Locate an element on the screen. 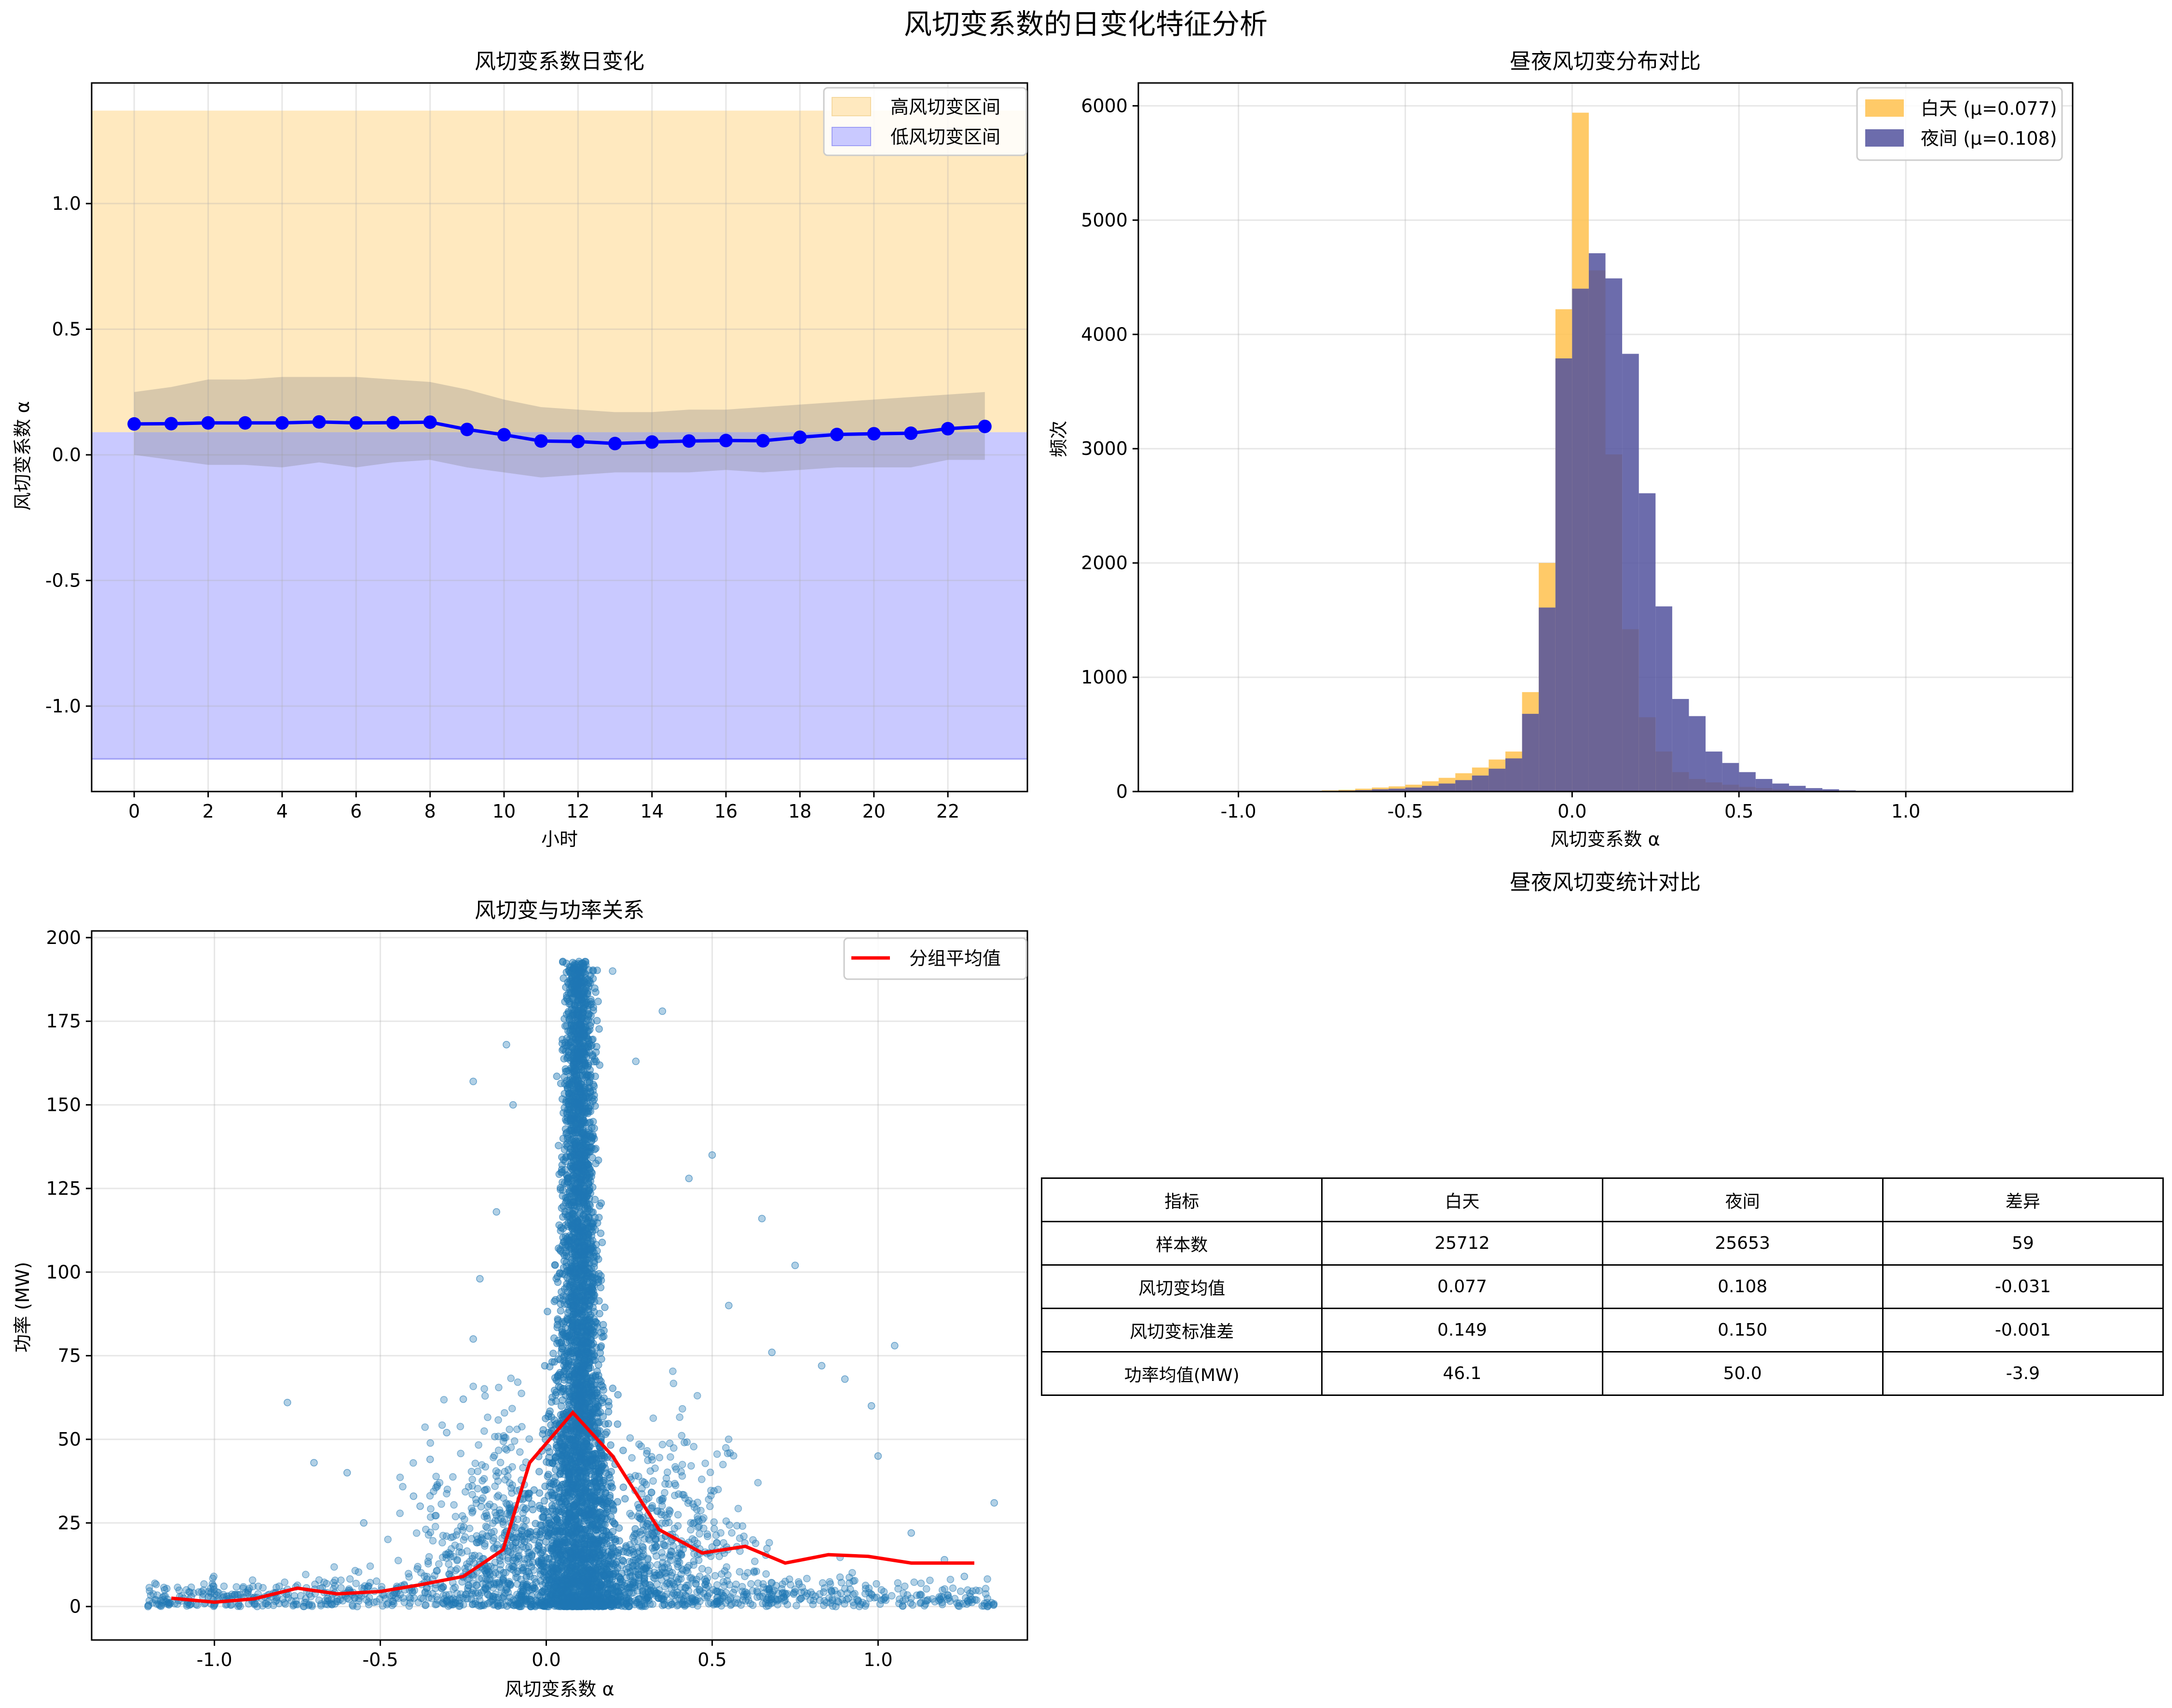 This screenshot has width=2172, height=1708. x-tick-label: 0 is located at coordinates (134, 811).